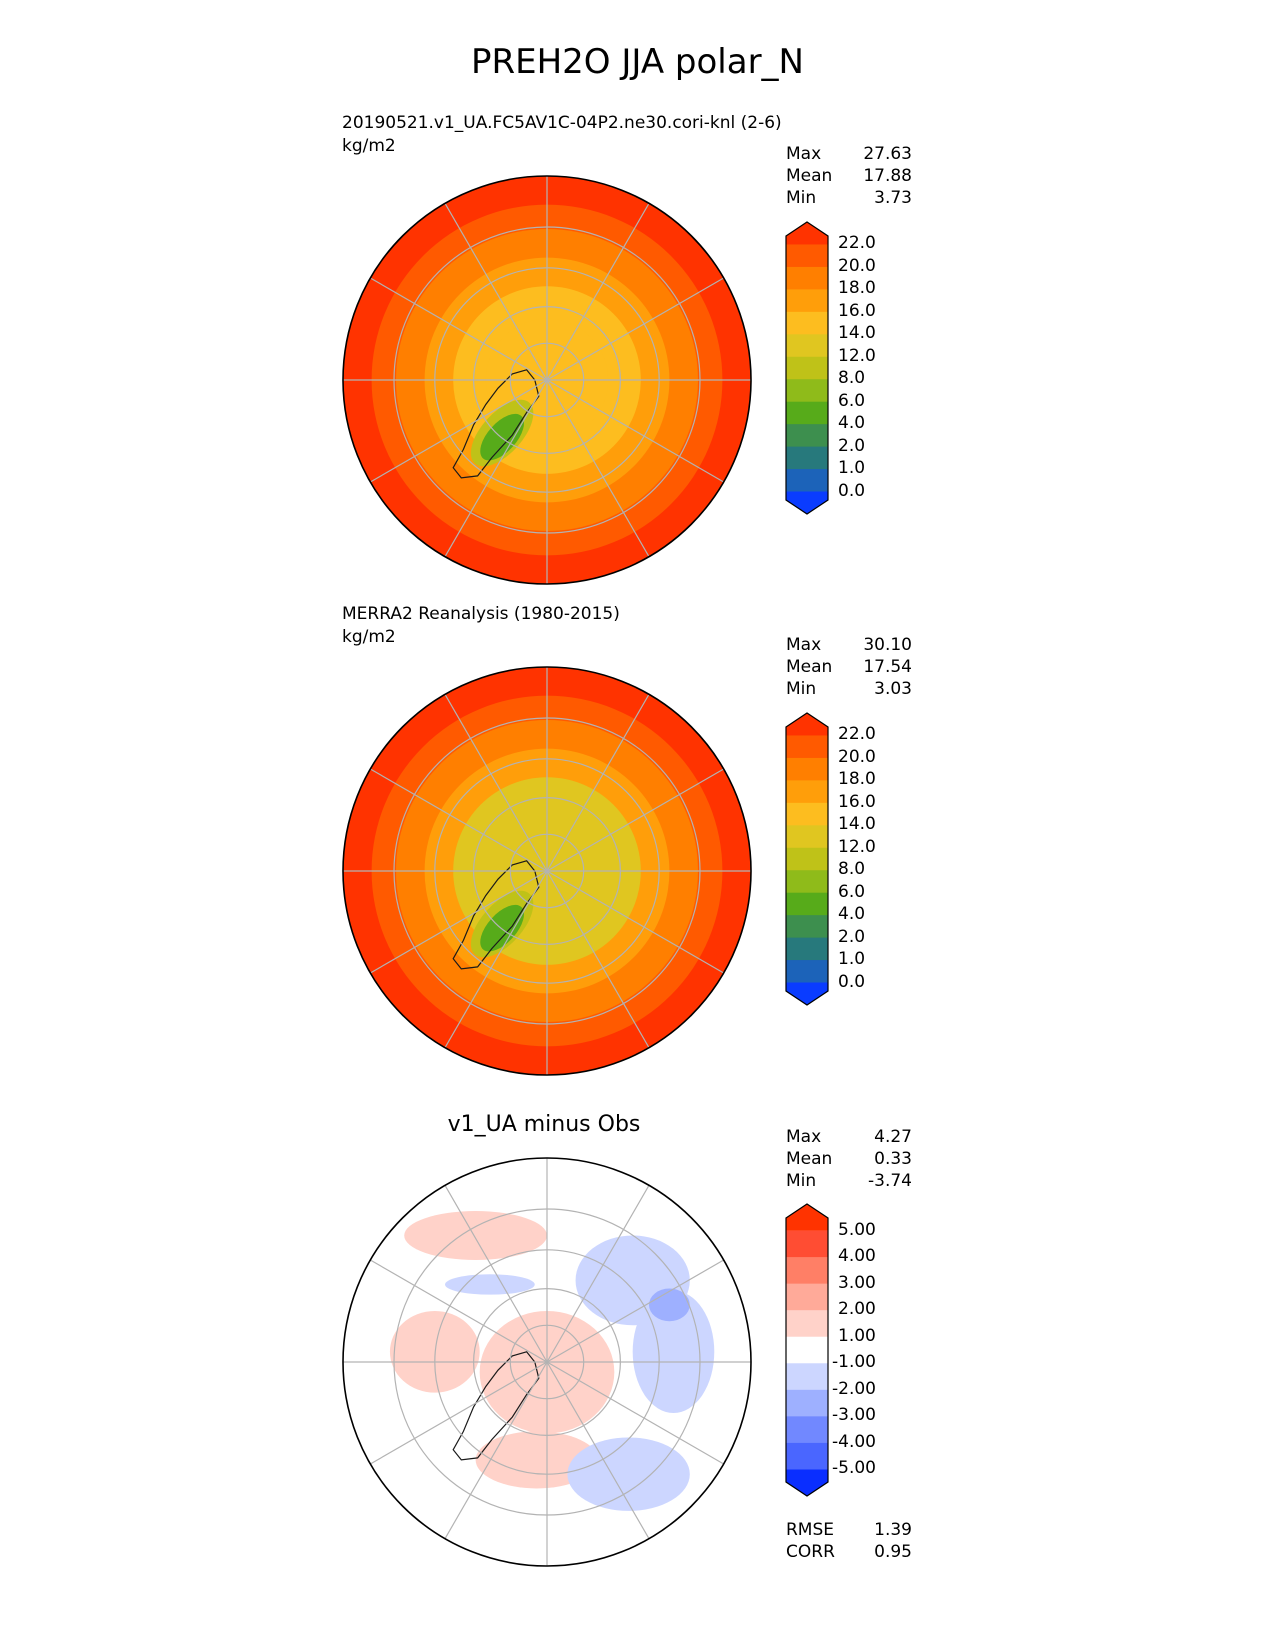  I want to click on panel-2-colorbar-tick-4: 14.0, so click(857, 824).